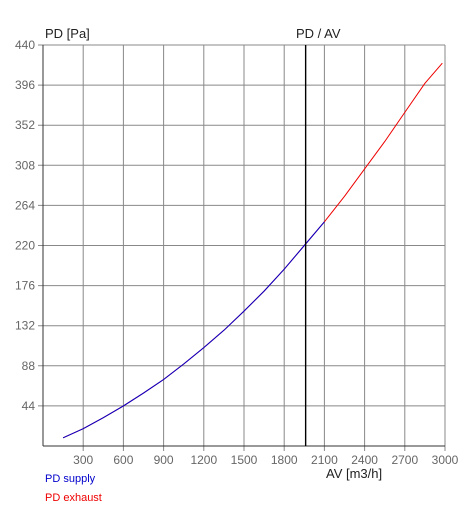 The image size is (470, 511). Describe the element at coordinates (25, 246) in the screenshot. I see `y-tick-label: 220` at that location.